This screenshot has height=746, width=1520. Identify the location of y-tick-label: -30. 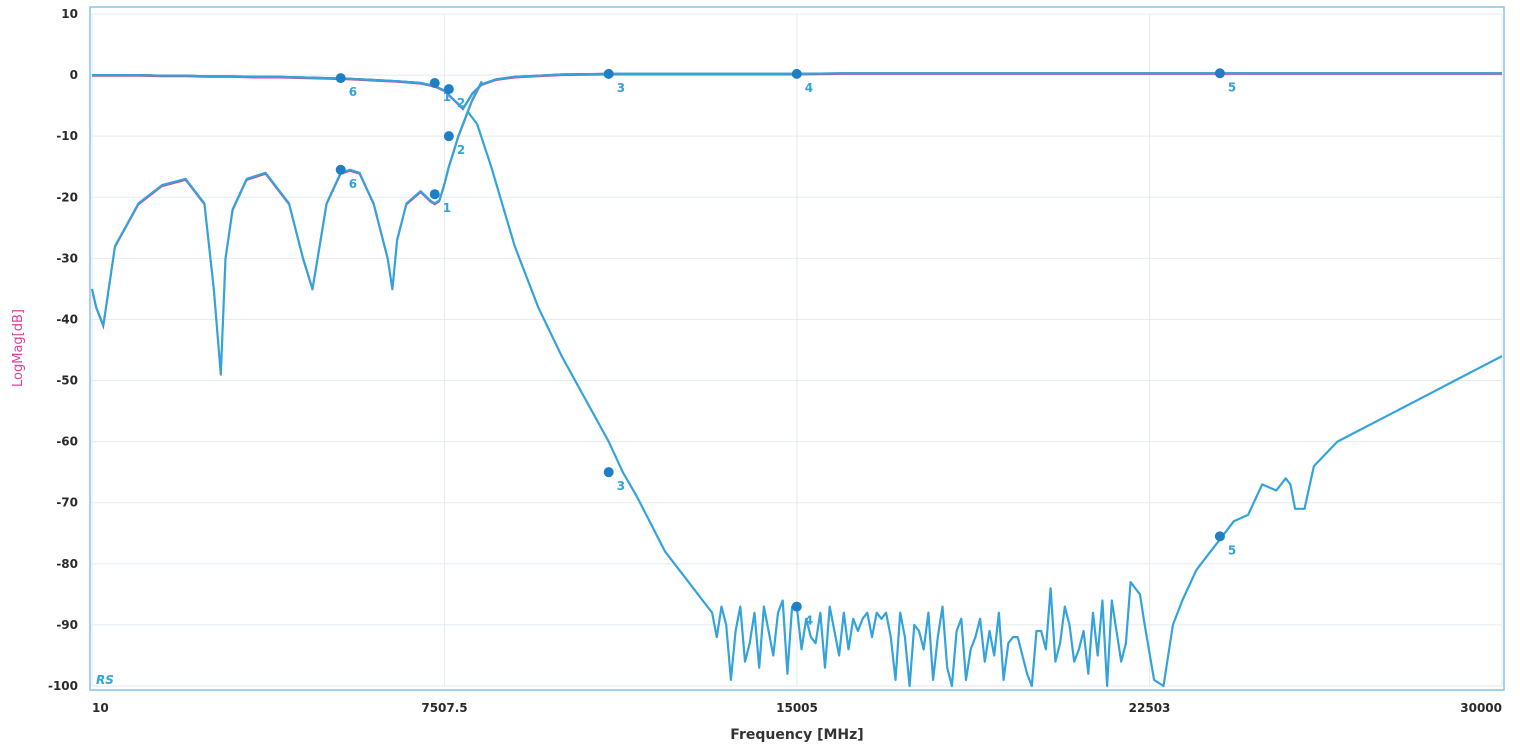
(67, 258).